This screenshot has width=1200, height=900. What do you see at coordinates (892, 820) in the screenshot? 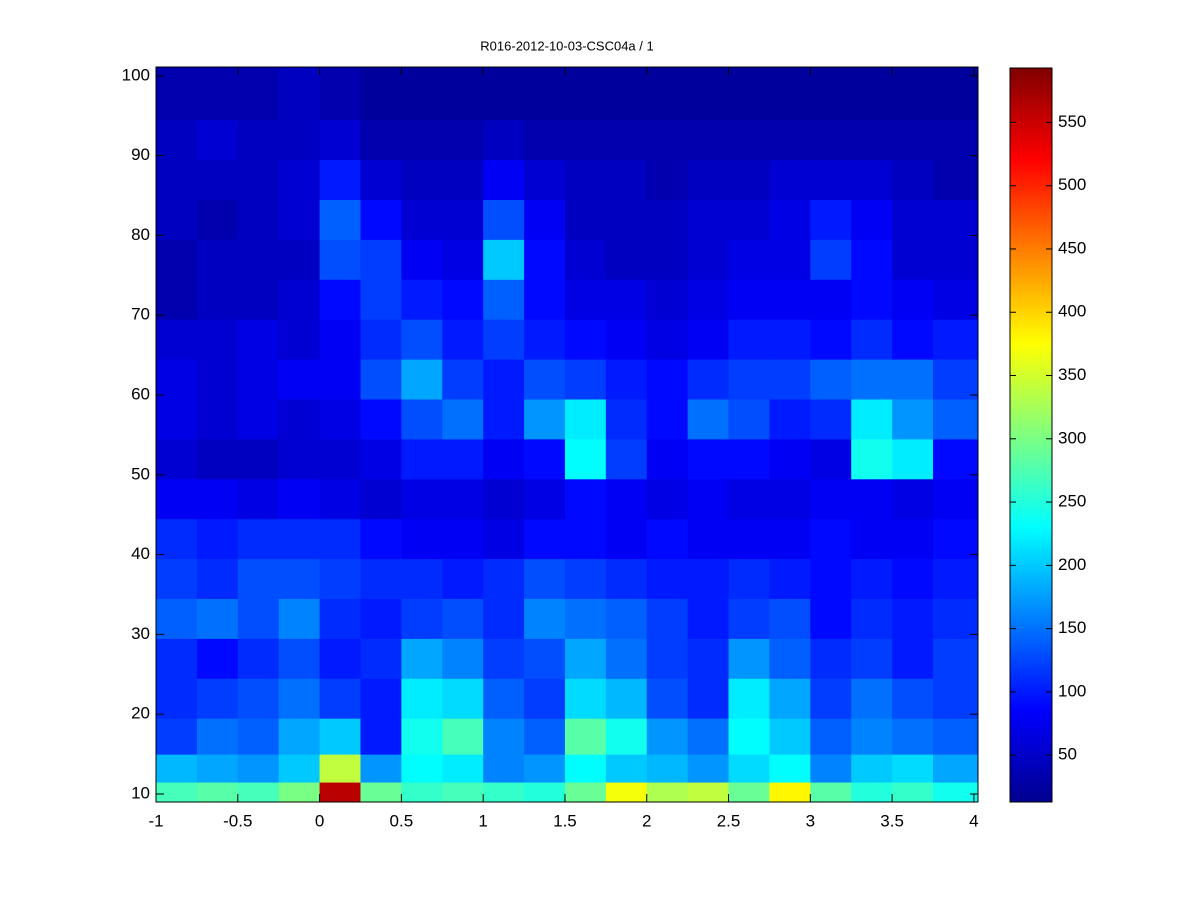
I see `x-tick-label: 3.5` at bounding box center [892, 820].